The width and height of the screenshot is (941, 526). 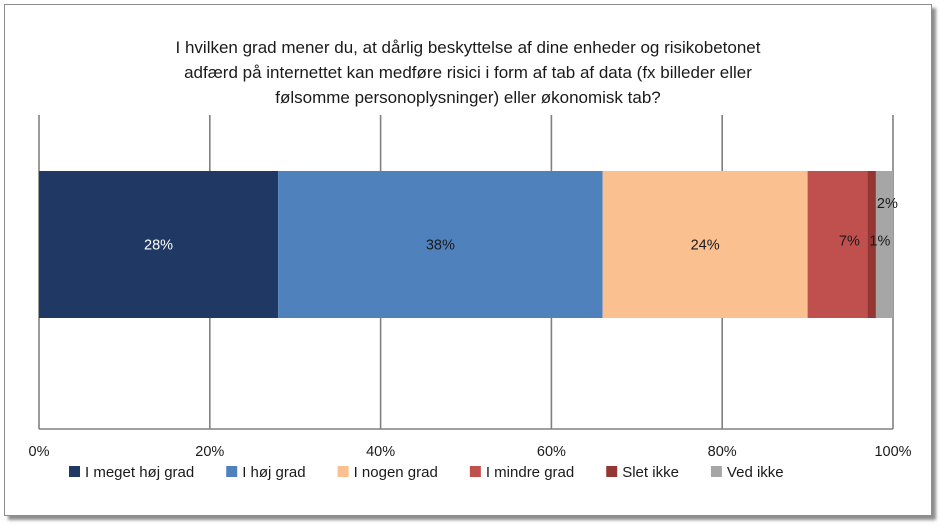 What do you see at coordinates (380, 452) in the screenshot?
I see `x-tick-label: 40%` at bounding box center [380, 452].